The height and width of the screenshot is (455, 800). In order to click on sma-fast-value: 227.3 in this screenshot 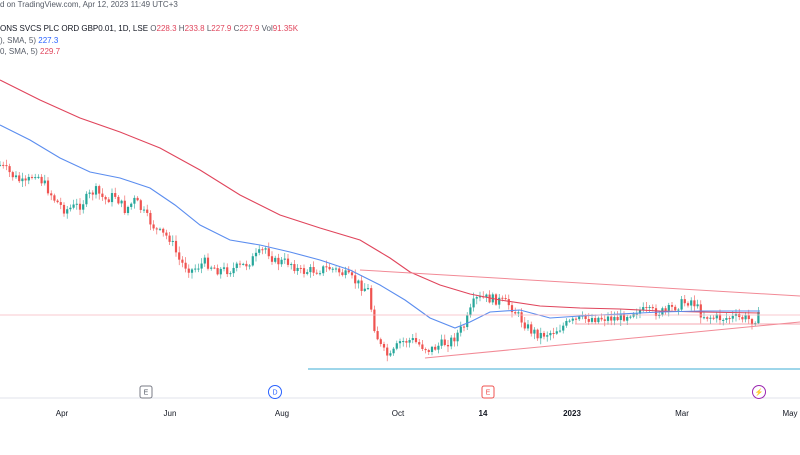, I will do `click(48, 40)`.